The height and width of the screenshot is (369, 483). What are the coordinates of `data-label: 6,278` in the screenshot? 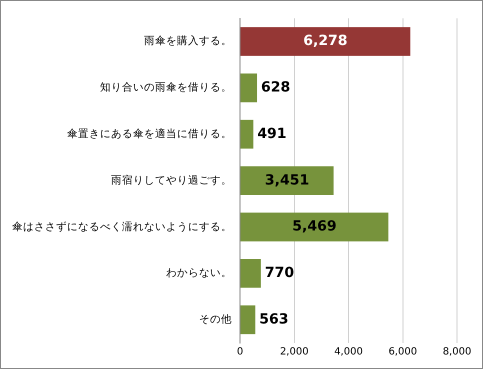 It's located at (325, 41).